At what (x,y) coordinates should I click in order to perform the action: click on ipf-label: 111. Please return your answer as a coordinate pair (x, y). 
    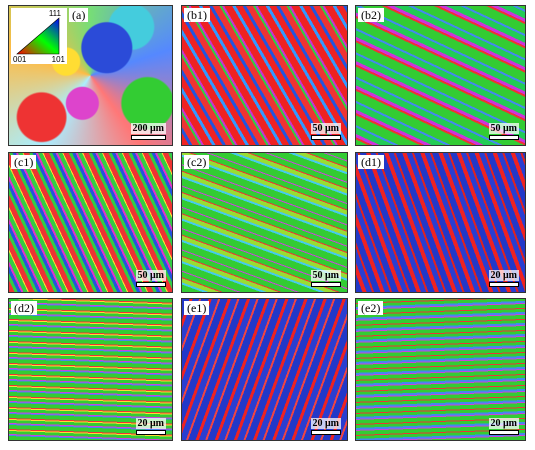
    Looking at the image, I should click on (55, 13).